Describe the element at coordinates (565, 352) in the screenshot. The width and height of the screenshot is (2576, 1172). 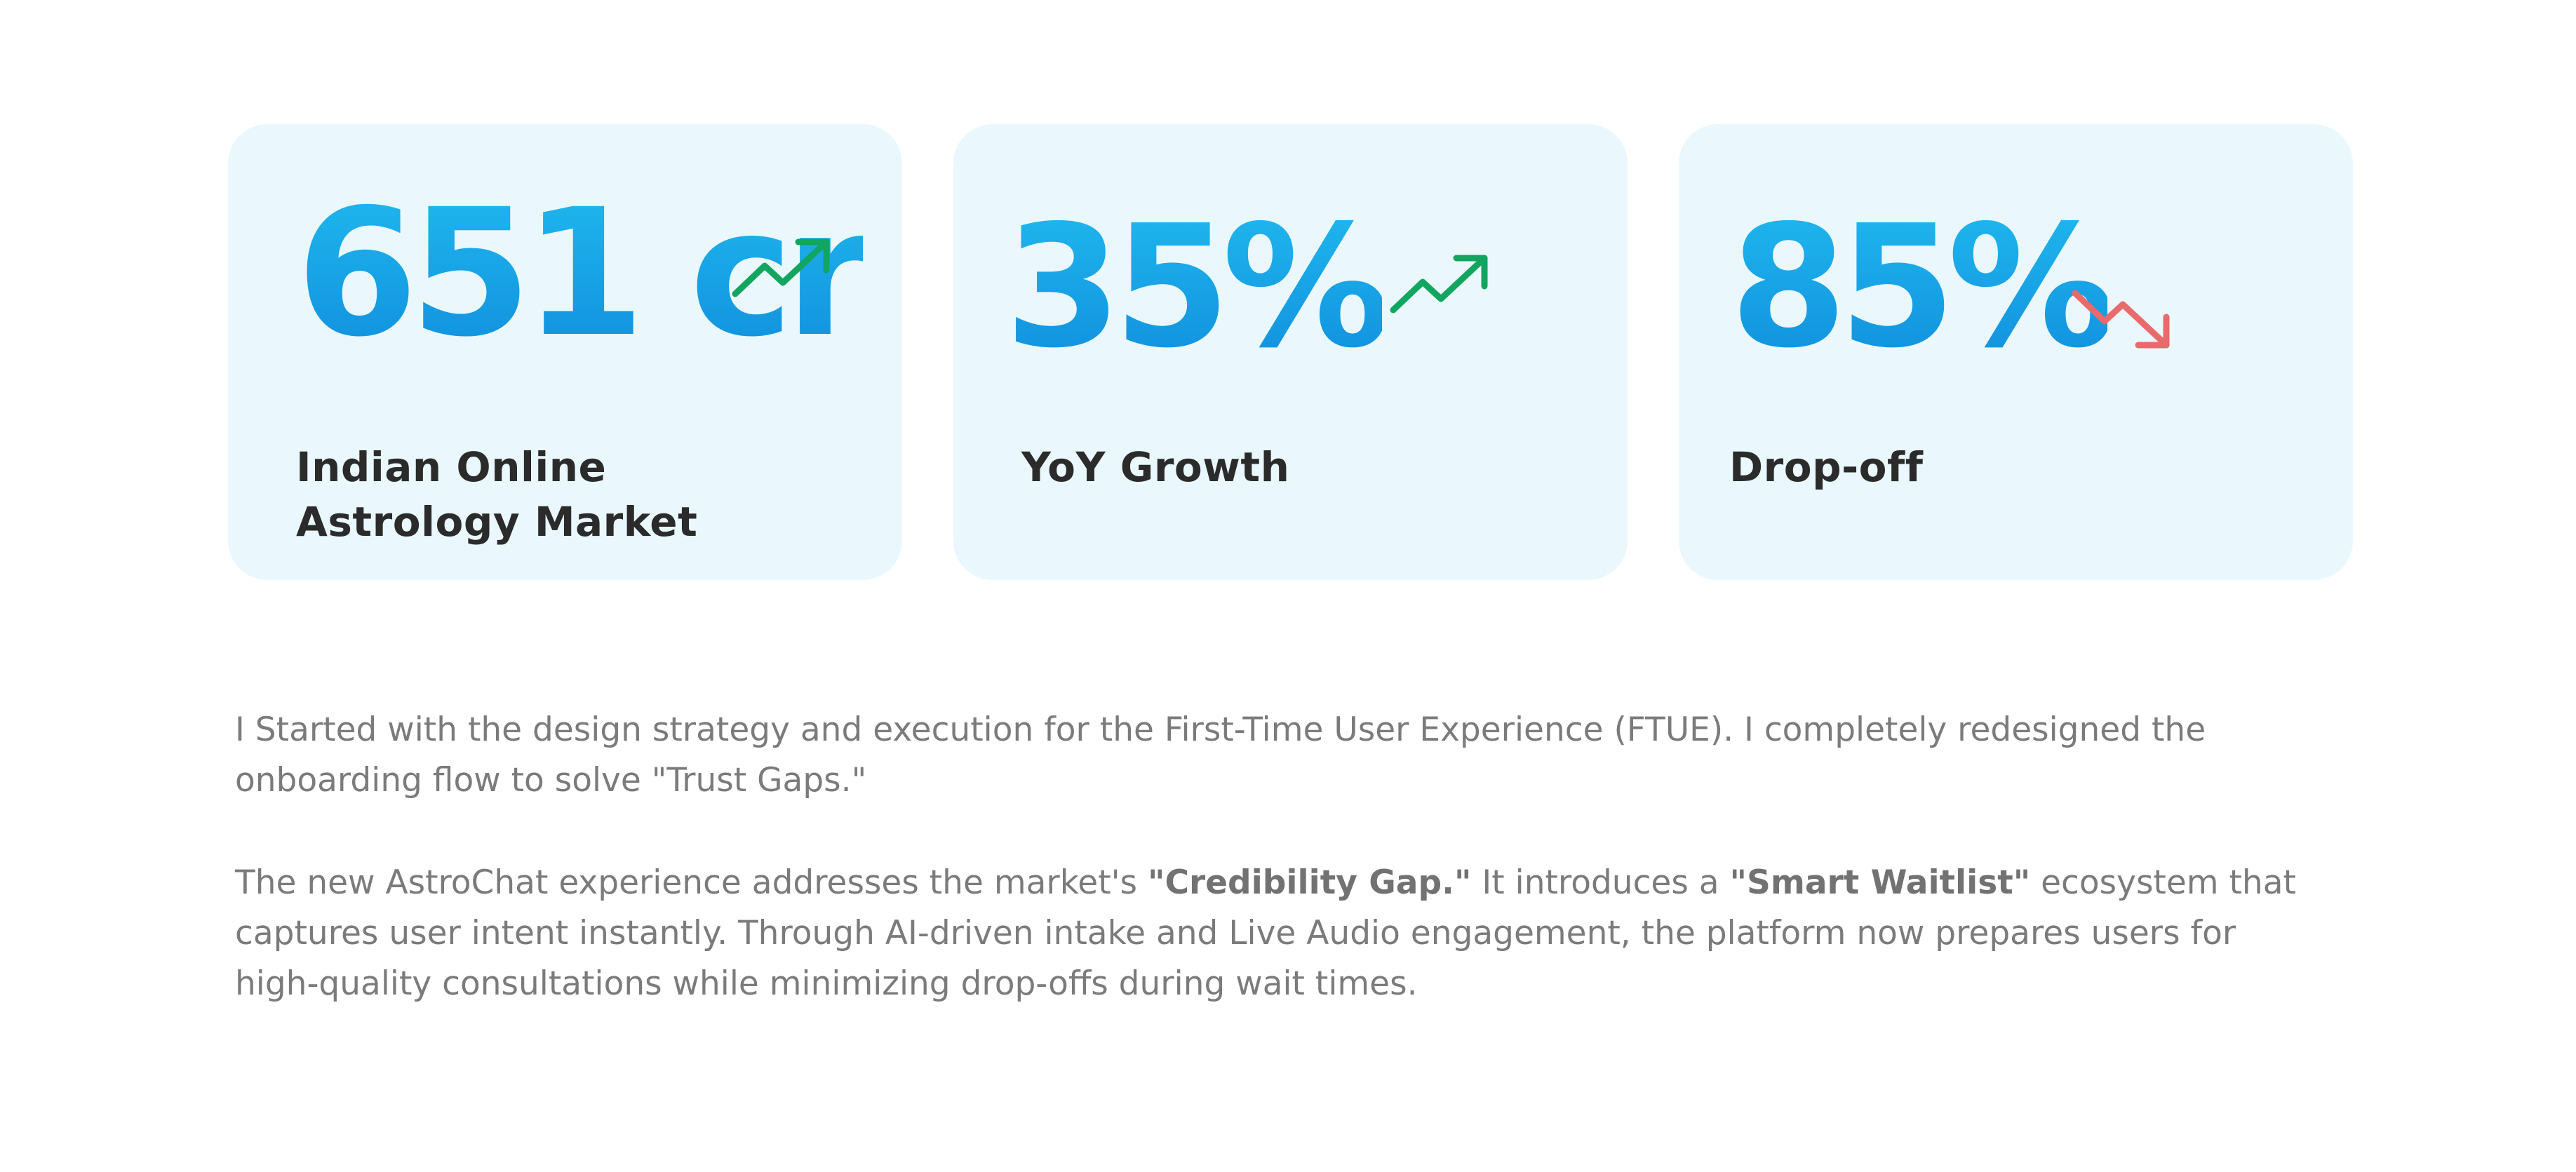
I see `stat-card-market: 651 cr Indian Online Astrology Market` at that location.